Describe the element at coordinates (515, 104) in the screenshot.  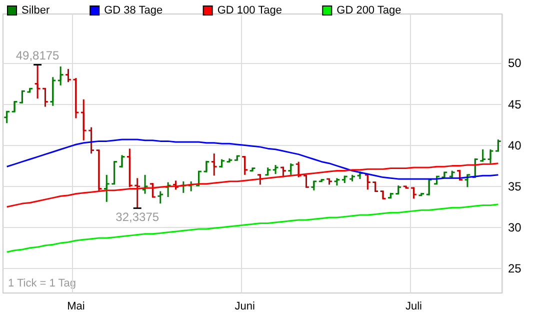
I see `y-tick-label: 45` at that location.